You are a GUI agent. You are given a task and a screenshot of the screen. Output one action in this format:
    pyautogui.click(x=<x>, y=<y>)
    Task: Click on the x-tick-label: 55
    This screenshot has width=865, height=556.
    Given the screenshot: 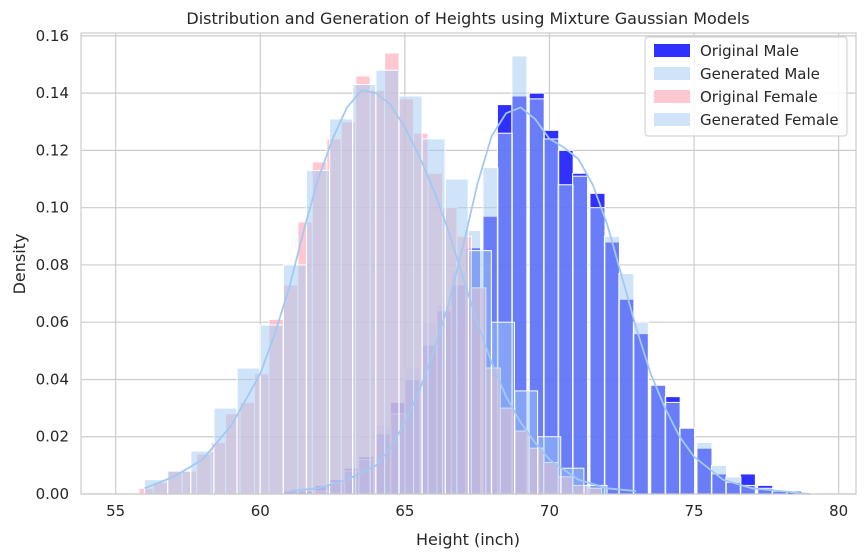 What is the action you would take?
    pyautogui.click(x=115, y=511)
    